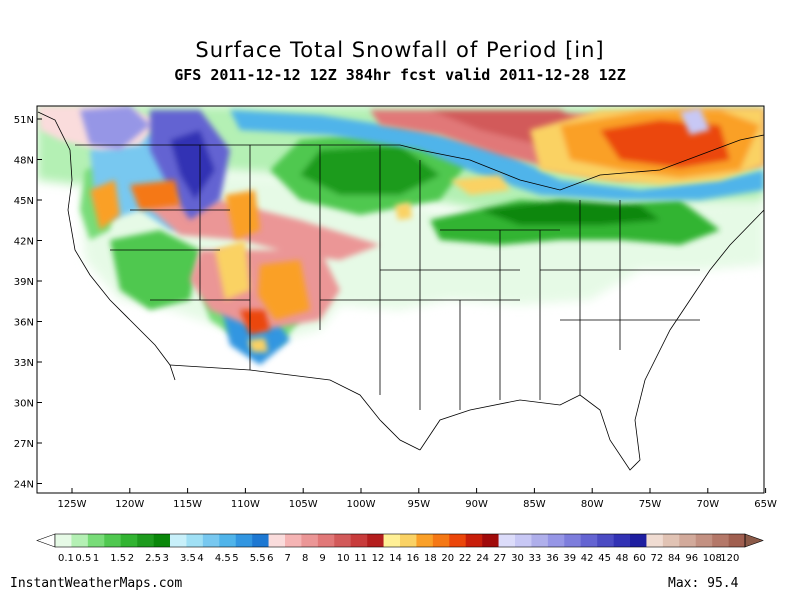  What do you see at coordinates (165, 558) in the screenshot?
I see `colorbar-label: 3` at bounding box center [165, 558].